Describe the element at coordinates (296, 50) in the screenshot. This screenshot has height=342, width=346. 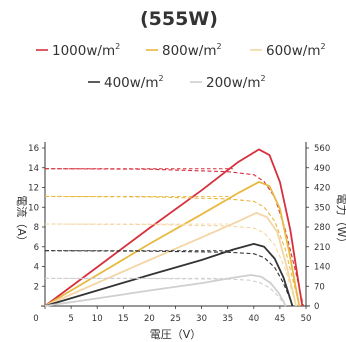
I see `legend-label-2: 600w/m2` at that location.